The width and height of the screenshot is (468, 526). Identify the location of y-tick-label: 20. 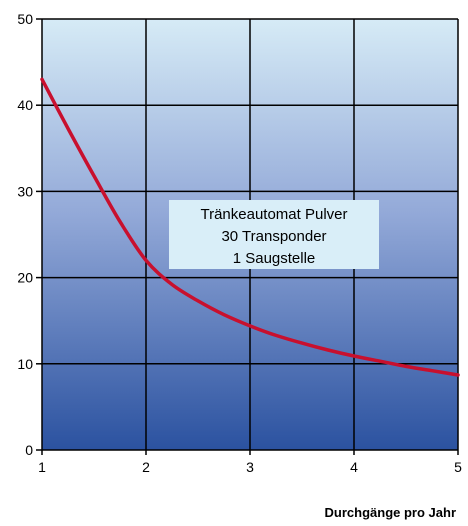
(25, 278).